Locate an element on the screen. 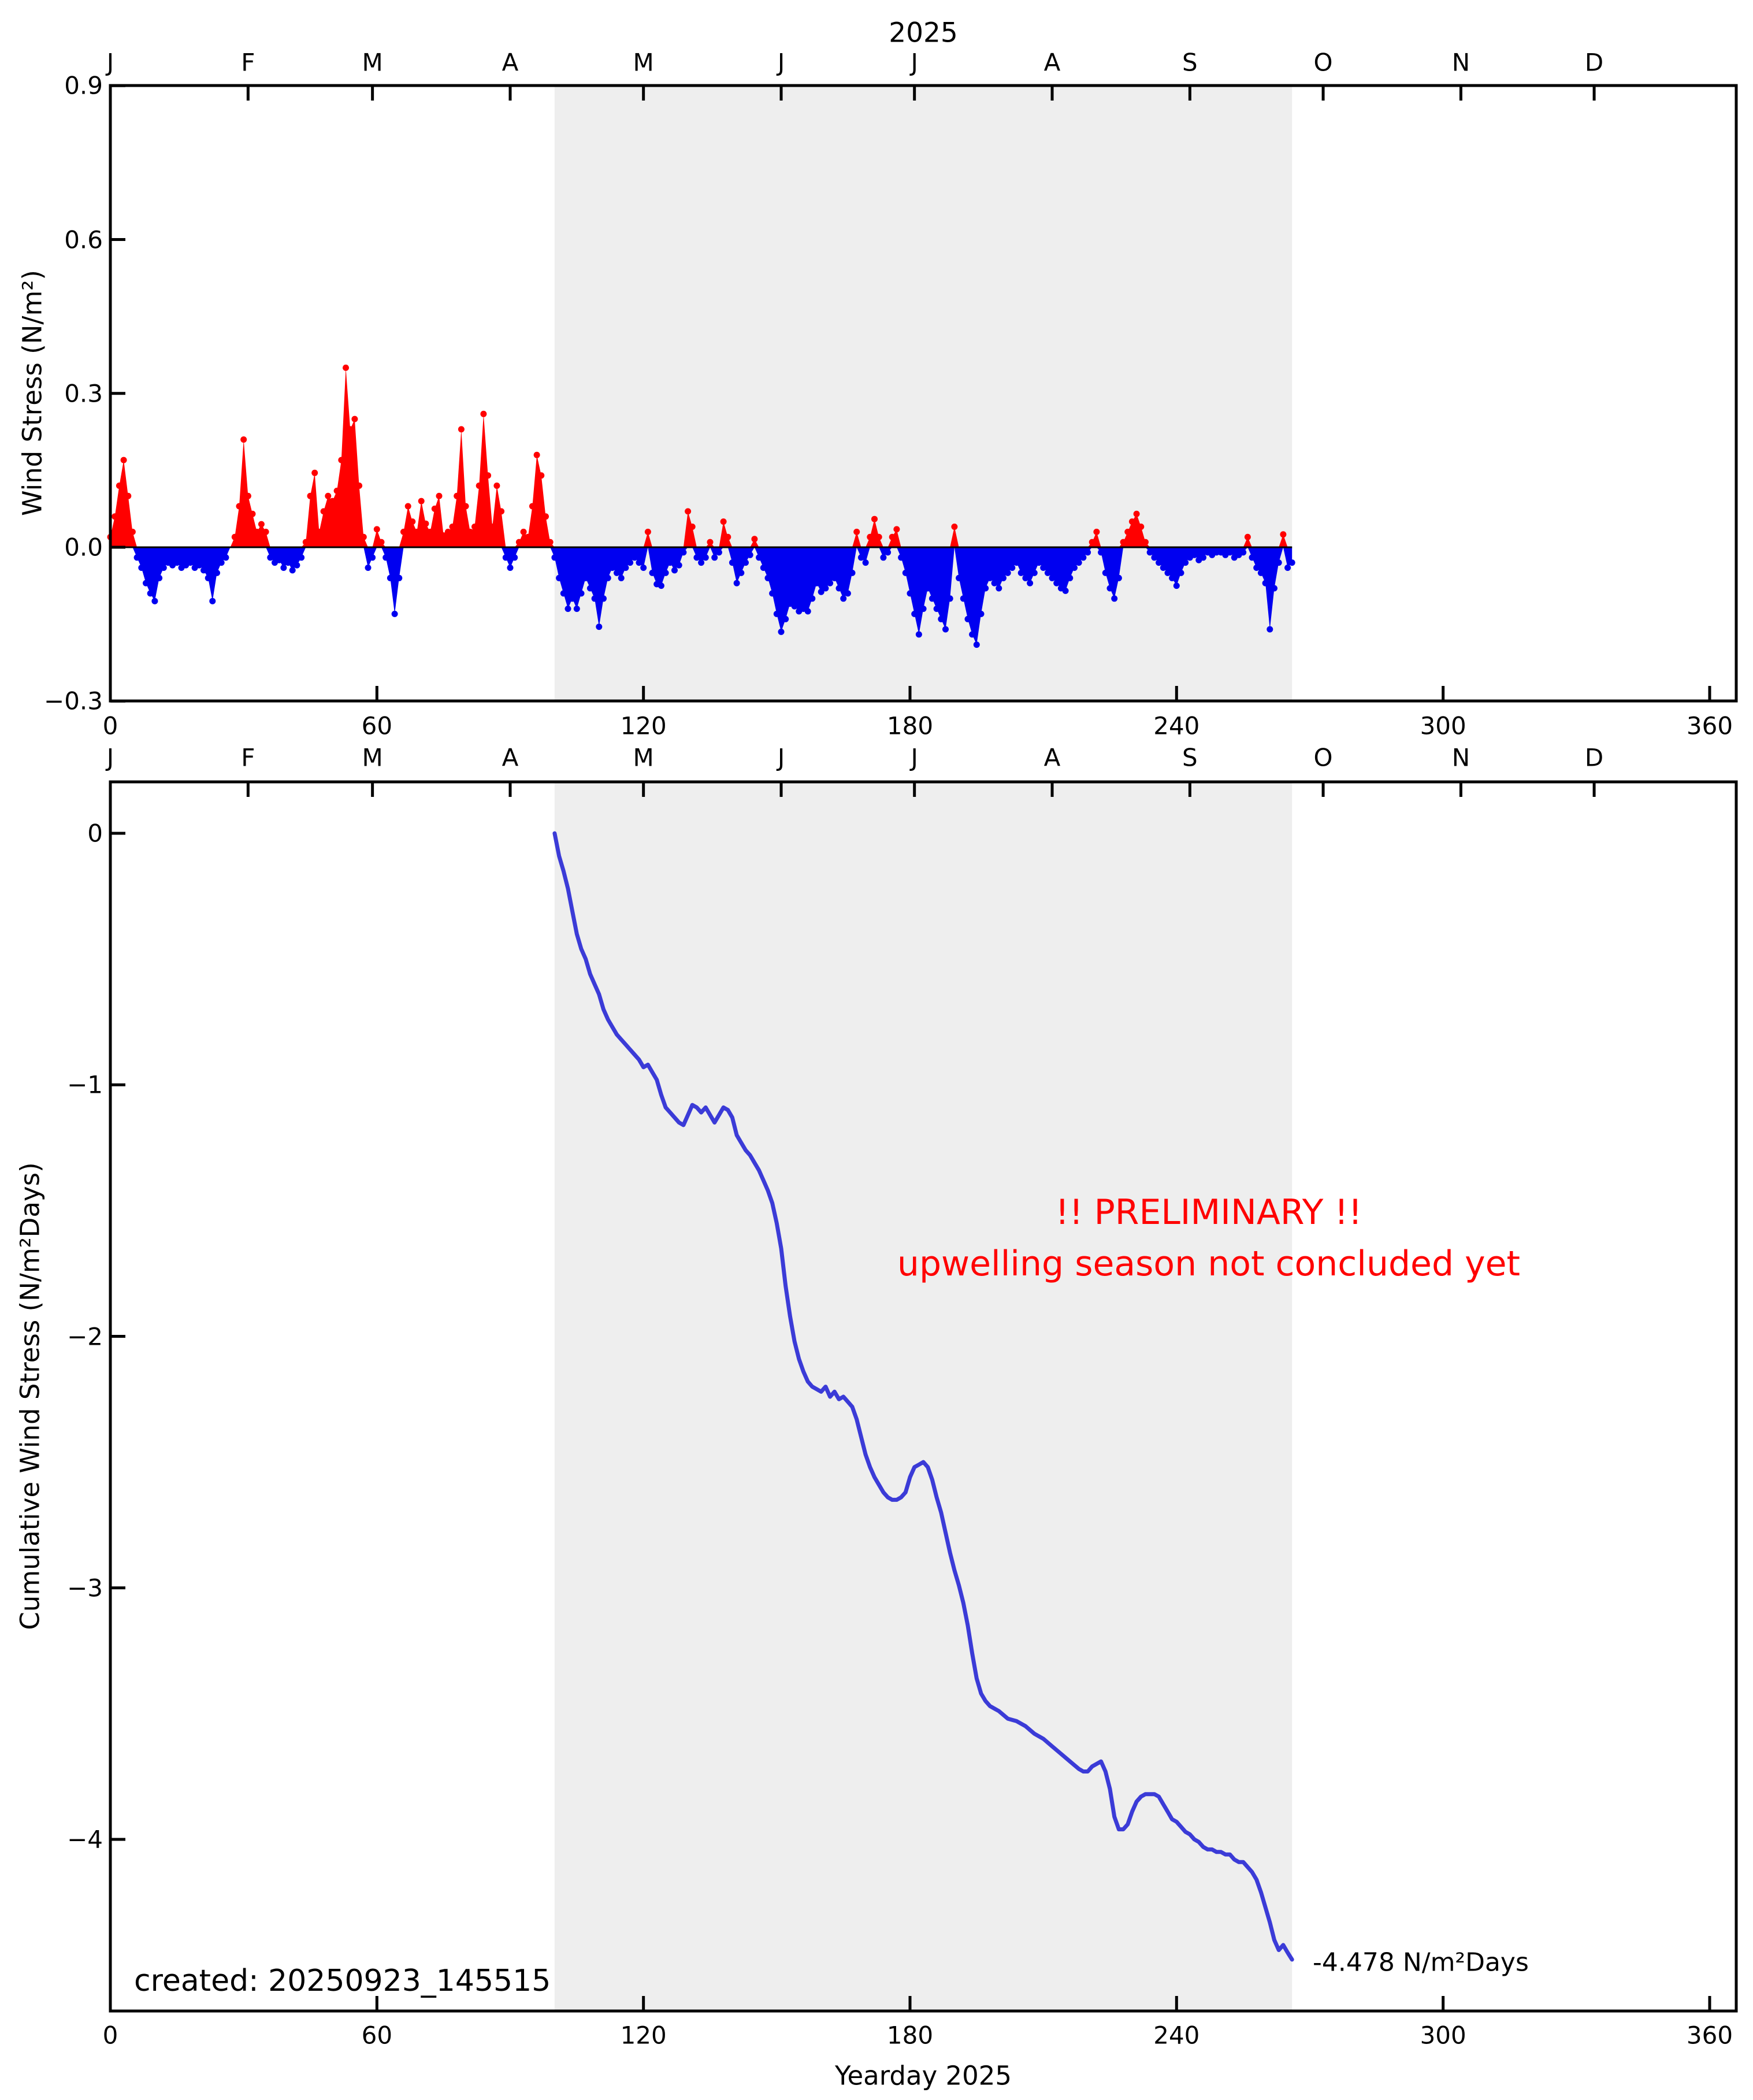 This screenshot has height=2100, width=1753. bottom-month-label: F is located at coordinates (248, 758).